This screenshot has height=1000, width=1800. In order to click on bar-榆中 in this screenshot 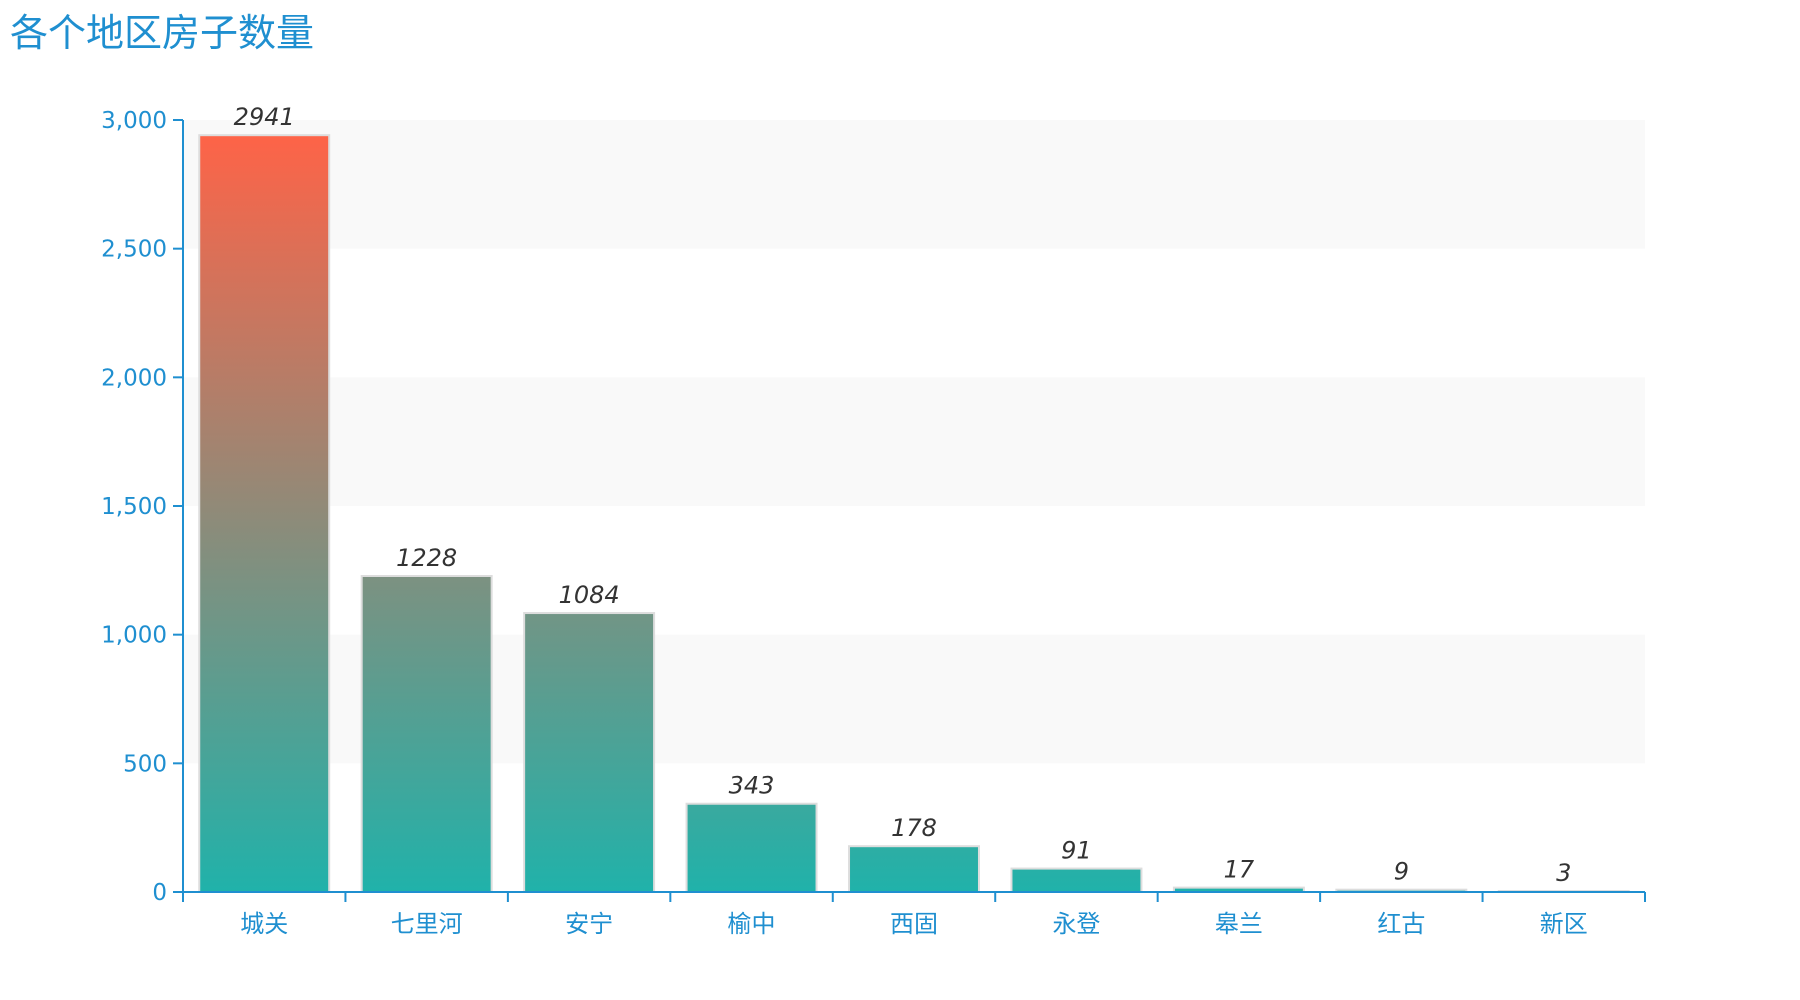, I will do `click(751, 848)`.